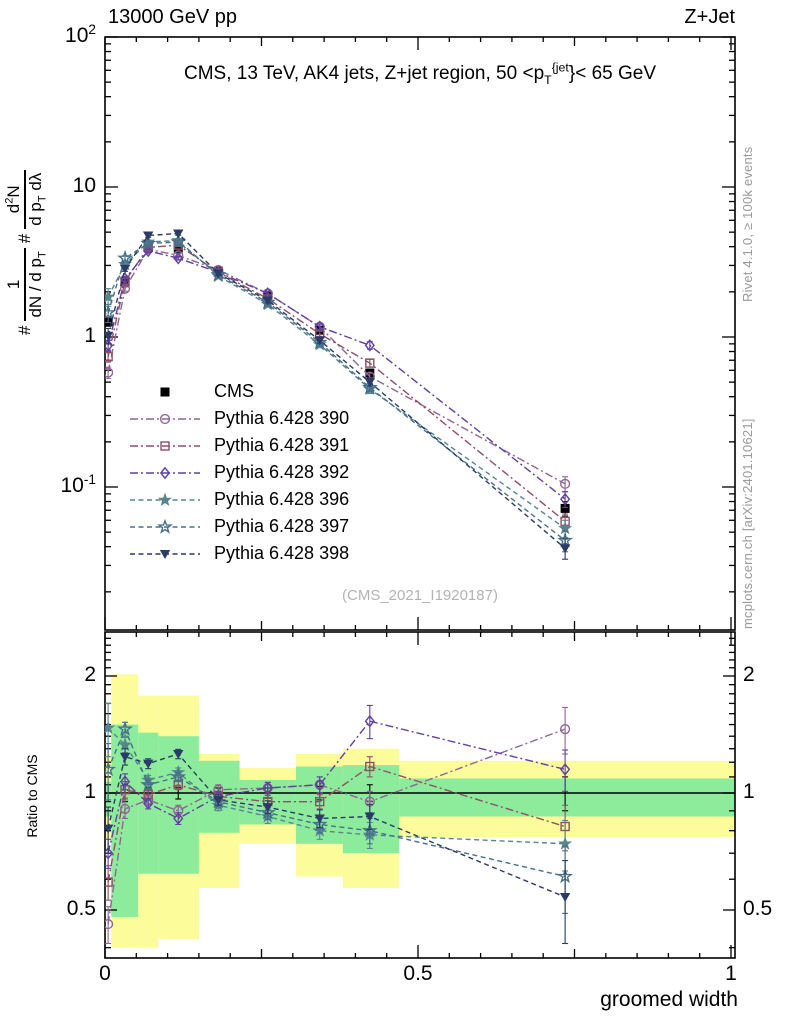 This screenshot has width=786, height=1024. What do you see at coordinates (26, 284) in the screenshot?
I see `y-axis-title-frac1: 1 dN / d pT` at bounding box center [26, 284].